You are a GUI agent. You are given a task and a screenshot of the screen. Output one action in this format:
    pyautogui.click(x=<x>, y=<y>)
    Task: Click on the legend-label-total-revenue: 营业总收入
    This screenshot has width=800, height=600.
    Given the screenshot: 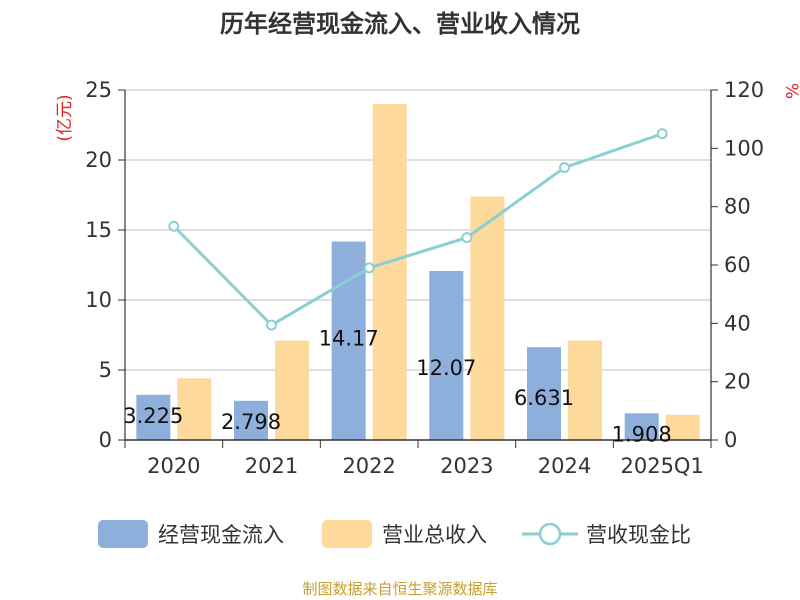 What is the action you would take?
    pyautogui.click(x=434, y=535)
    